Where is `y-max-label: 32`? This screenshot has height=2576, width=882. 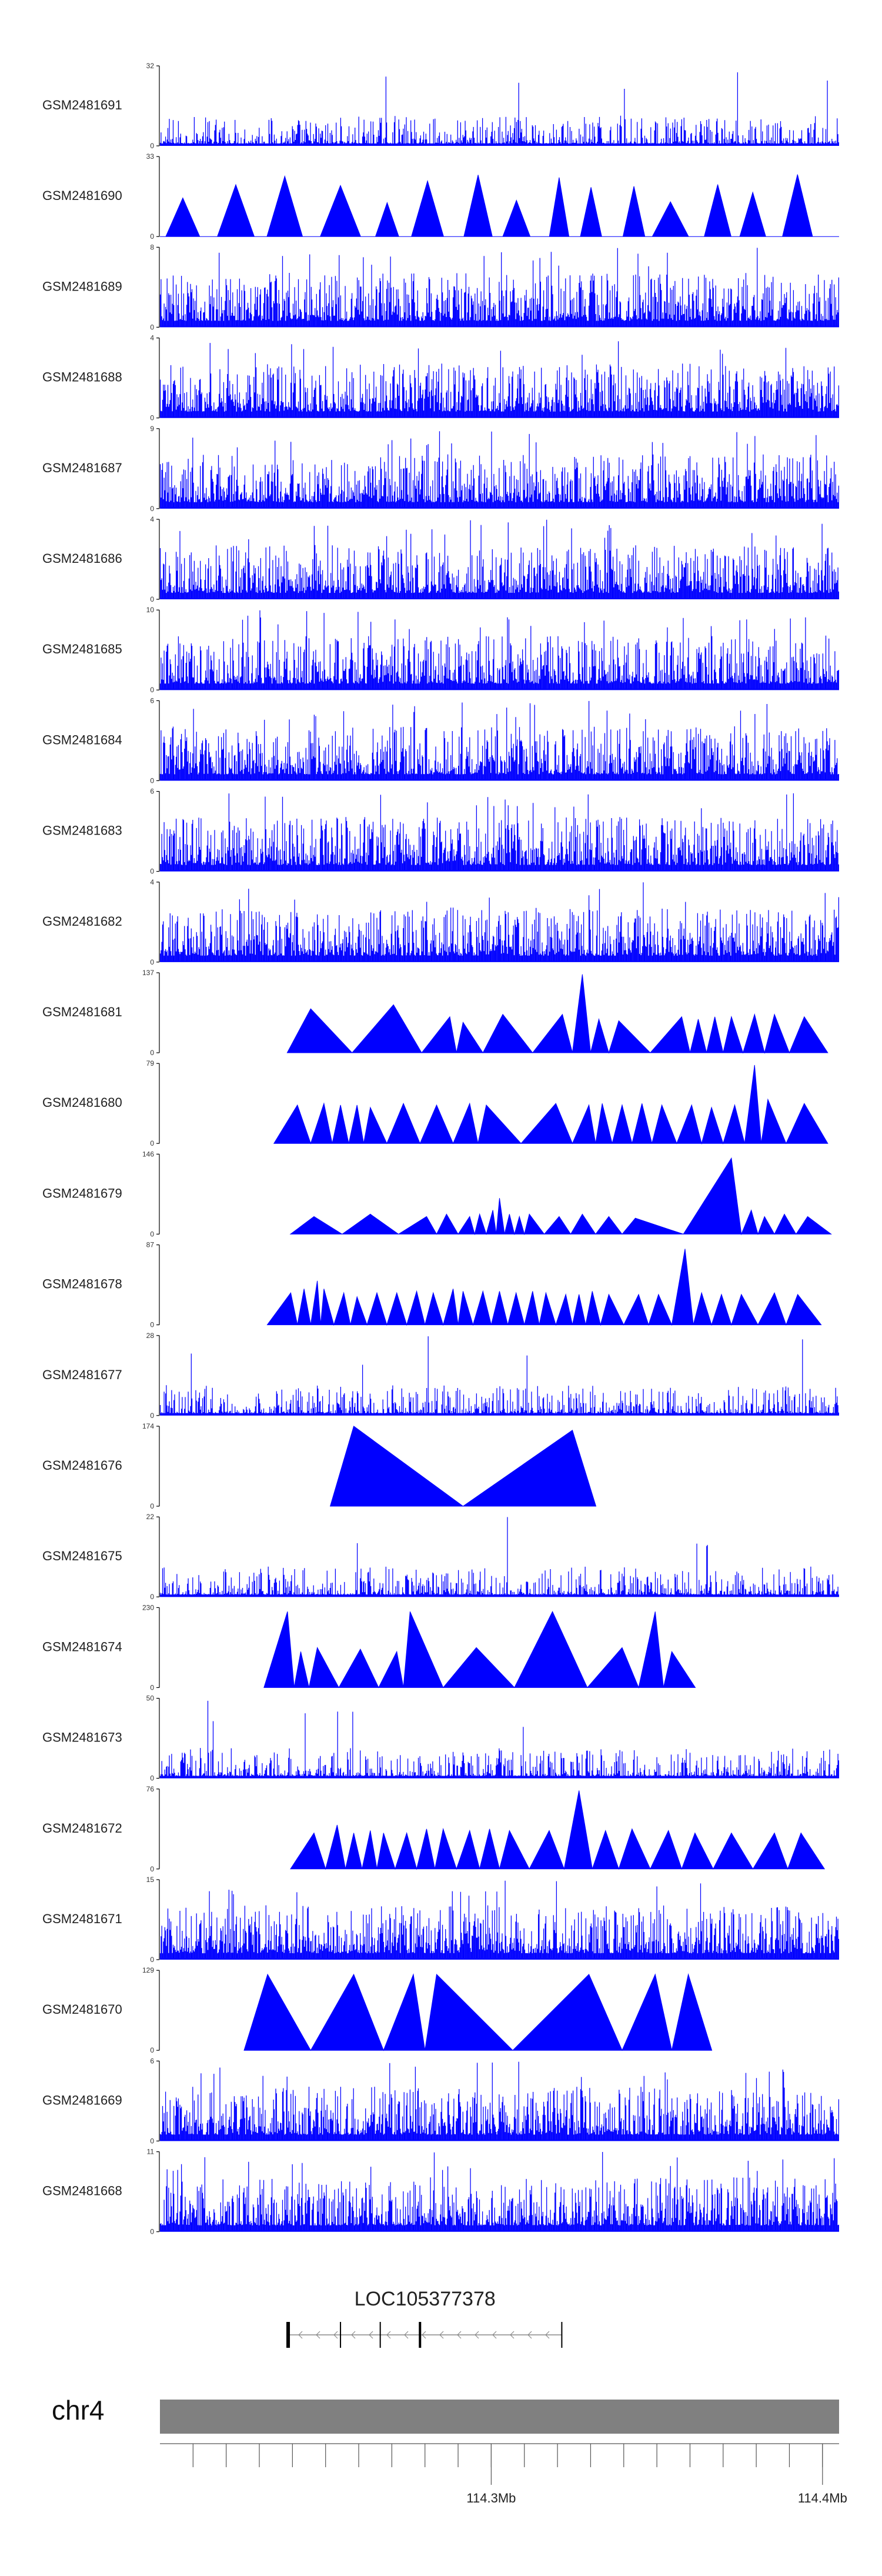
y-max-label: 32 is located at coordinates (150, 66).